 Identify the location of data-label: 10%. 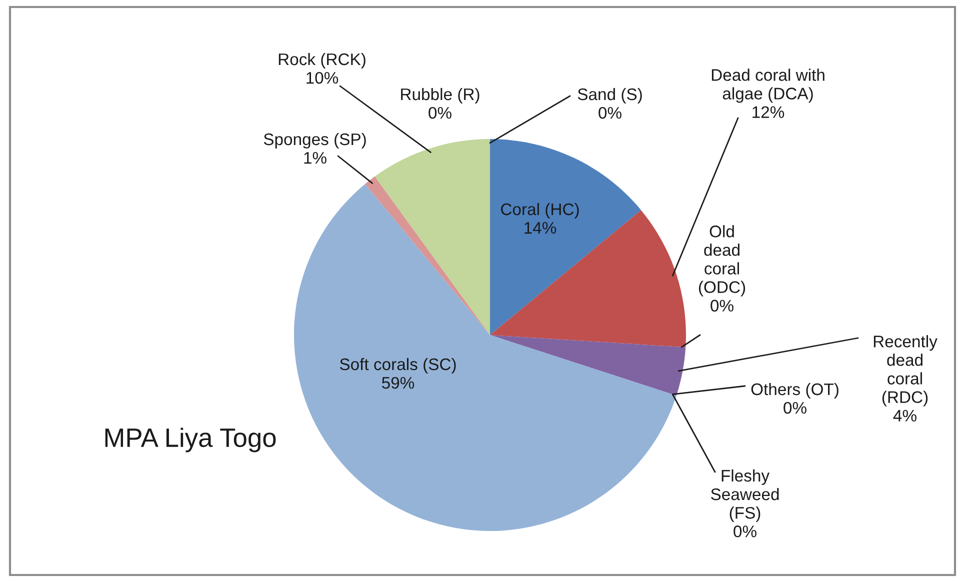
(322, 78).